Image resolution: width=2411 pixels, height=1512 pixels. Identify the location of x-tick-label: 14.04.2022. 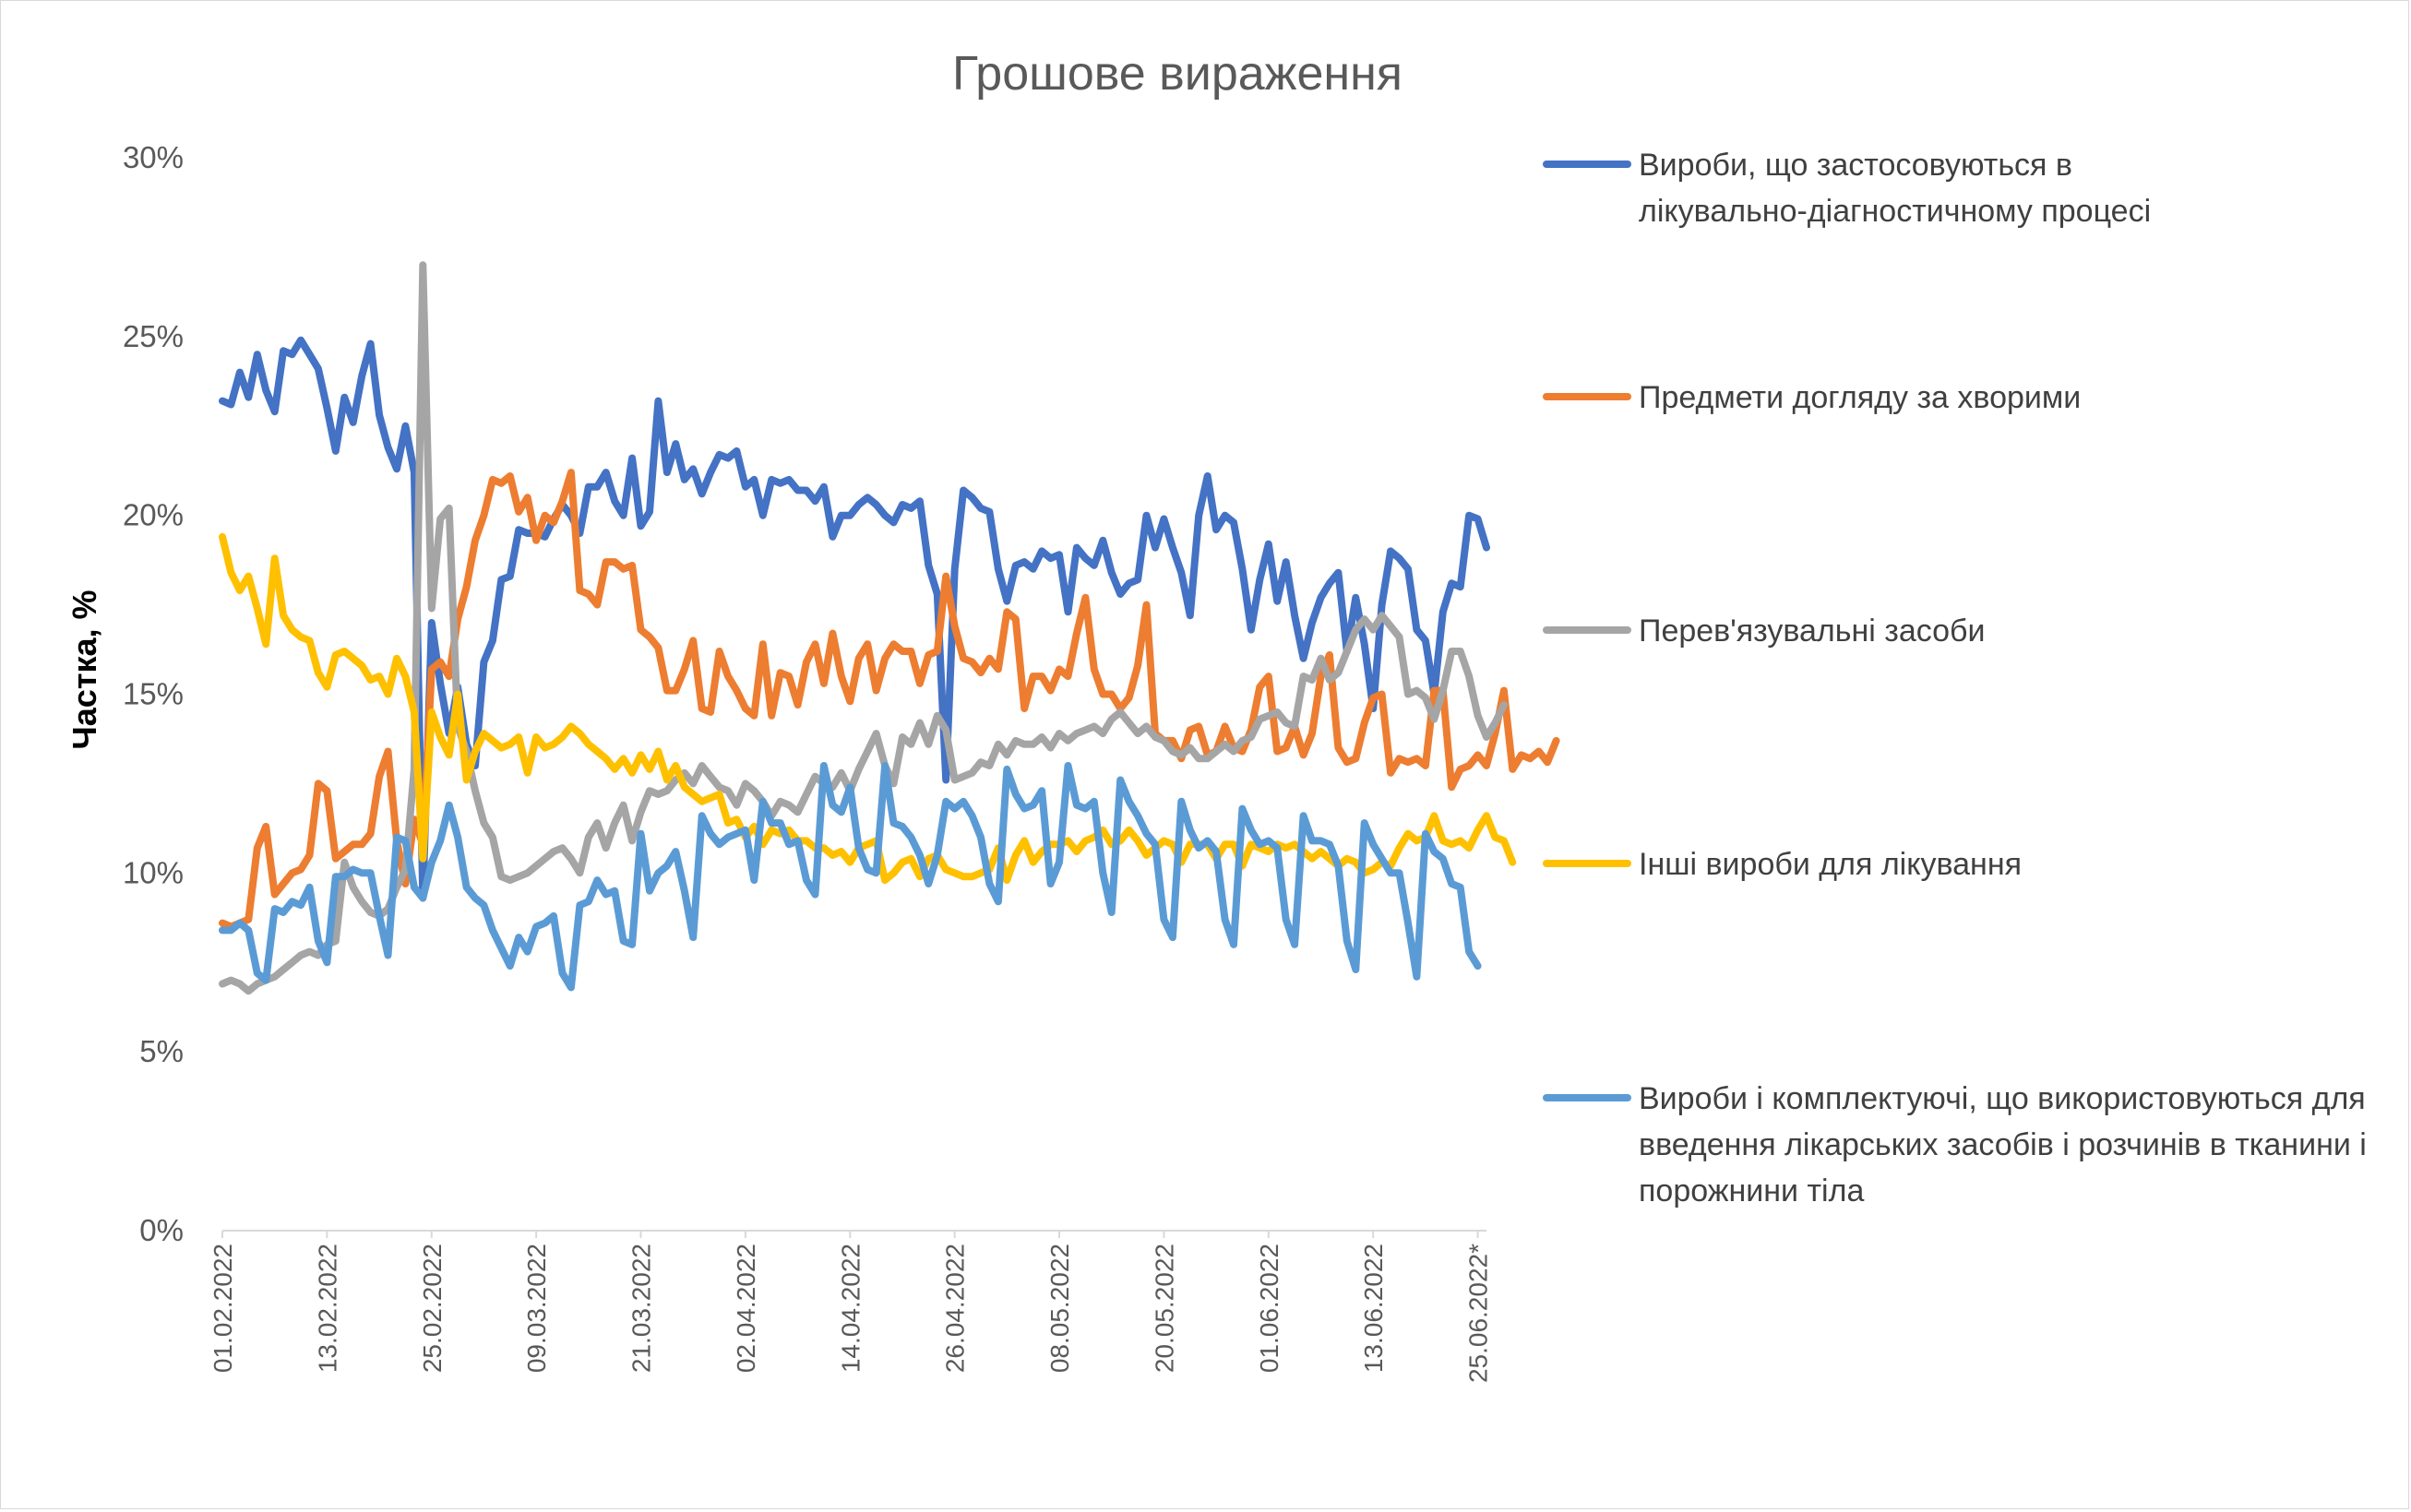
(850, 1308).